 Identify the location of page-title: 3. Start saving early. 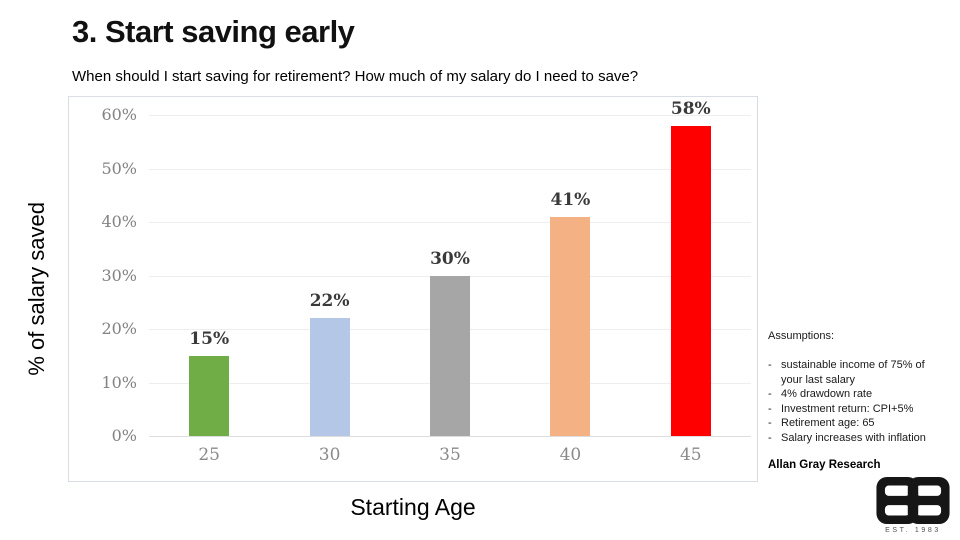
(213, 31).